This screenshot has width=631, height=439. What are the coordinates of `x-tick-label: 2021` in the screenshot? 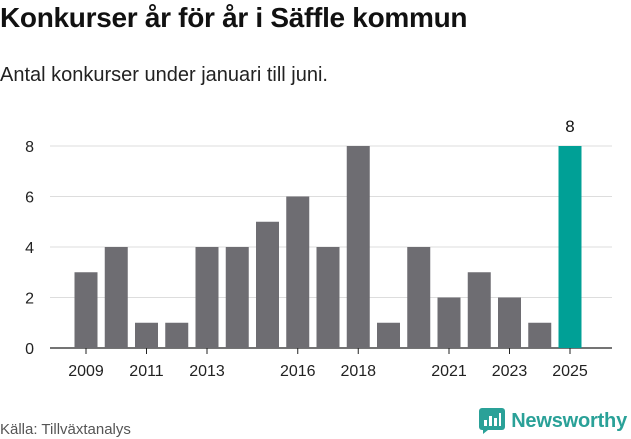 It's located at (449, 371).